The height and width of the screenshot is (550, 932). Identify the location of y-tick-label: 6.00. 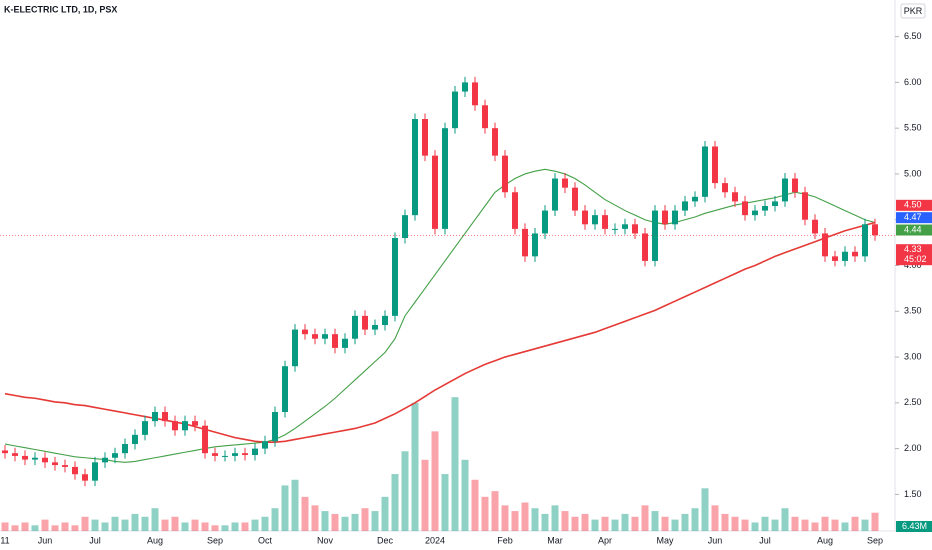
(913, 82).